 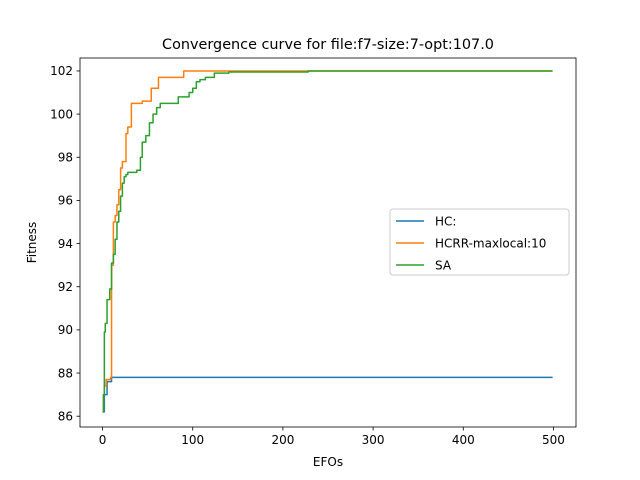 I want to click on legend-label-0: HC:, so click(x=445, y=221).